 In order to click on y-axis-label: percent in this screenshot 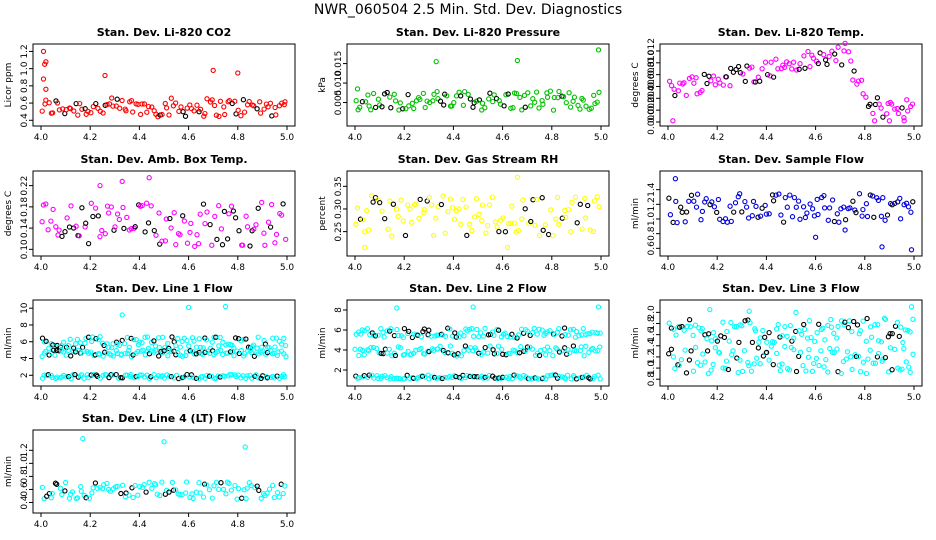, I will do `click(323, 213)`.